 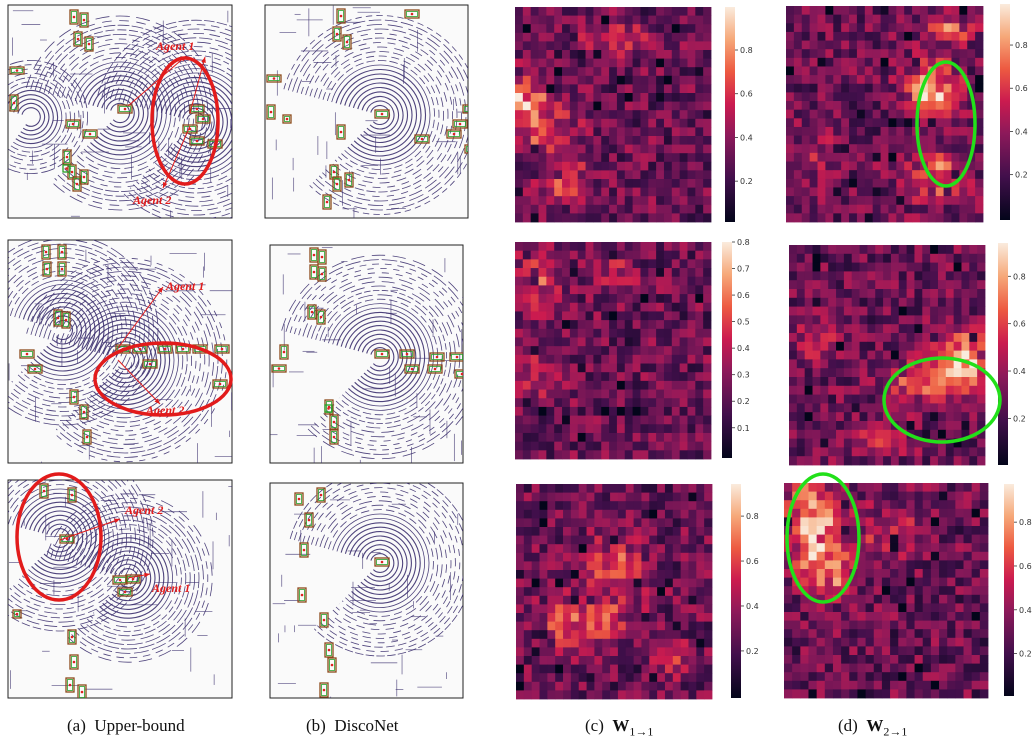 What do you see at coordinates (614, 592) in the screenshot?
I see `heatmap-w11-row3` at bounding box center [614, 592].